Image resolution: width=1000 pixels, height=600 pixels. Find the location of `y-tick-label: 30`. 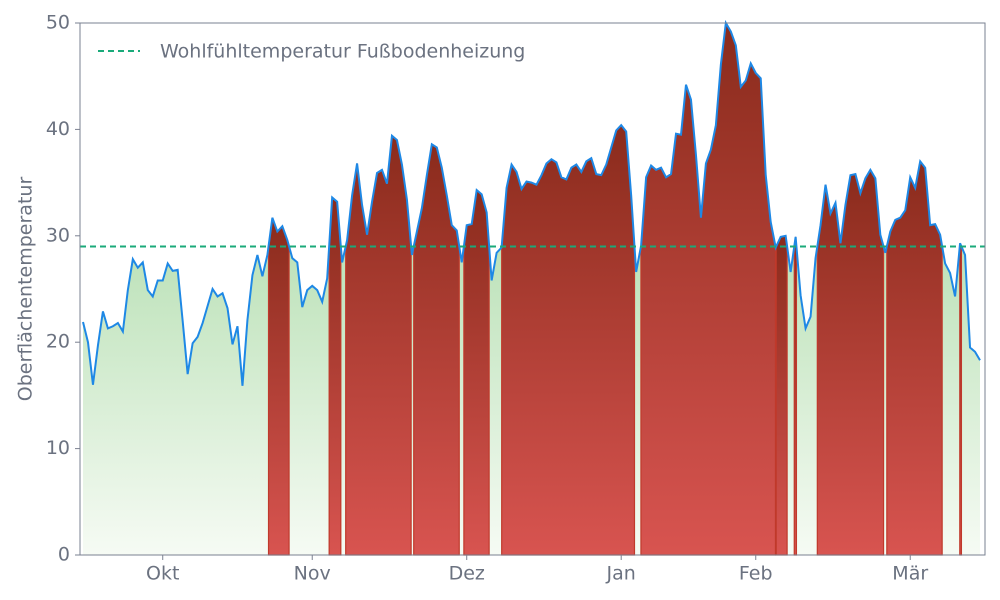

y-tick-label: 30 is located at coordinates (58, 235).